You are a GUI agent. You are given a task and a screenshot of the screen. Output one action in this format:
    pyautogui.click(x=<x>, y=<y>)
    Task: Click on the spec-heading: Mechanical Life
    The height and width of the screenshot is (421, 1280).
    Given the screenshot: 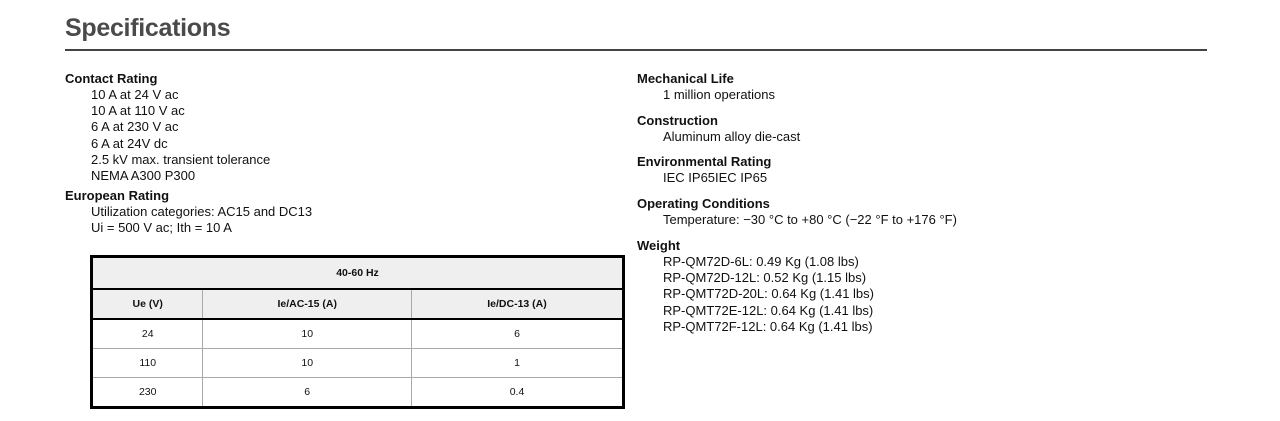 What is the action you would take?
    pyautogui.click(x=685, y=78)
    